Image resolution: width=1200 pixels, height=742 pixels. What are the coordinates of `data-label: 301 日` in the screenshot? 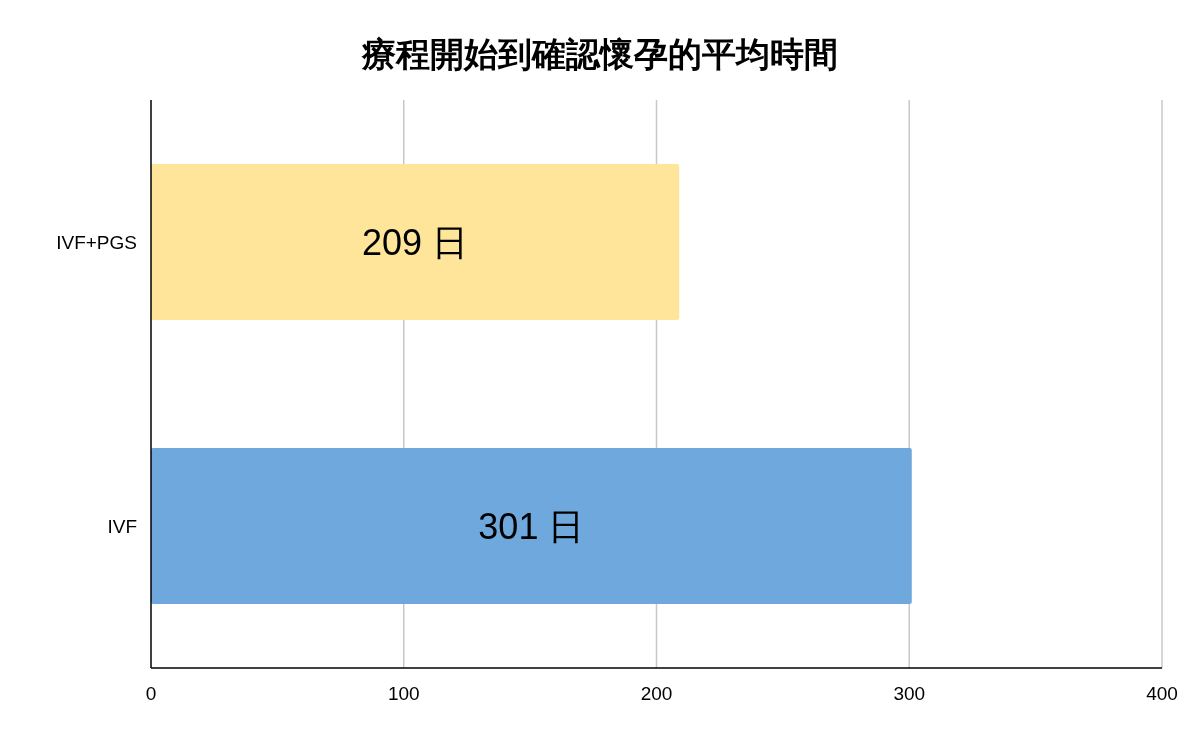 It's located at (531, 526).